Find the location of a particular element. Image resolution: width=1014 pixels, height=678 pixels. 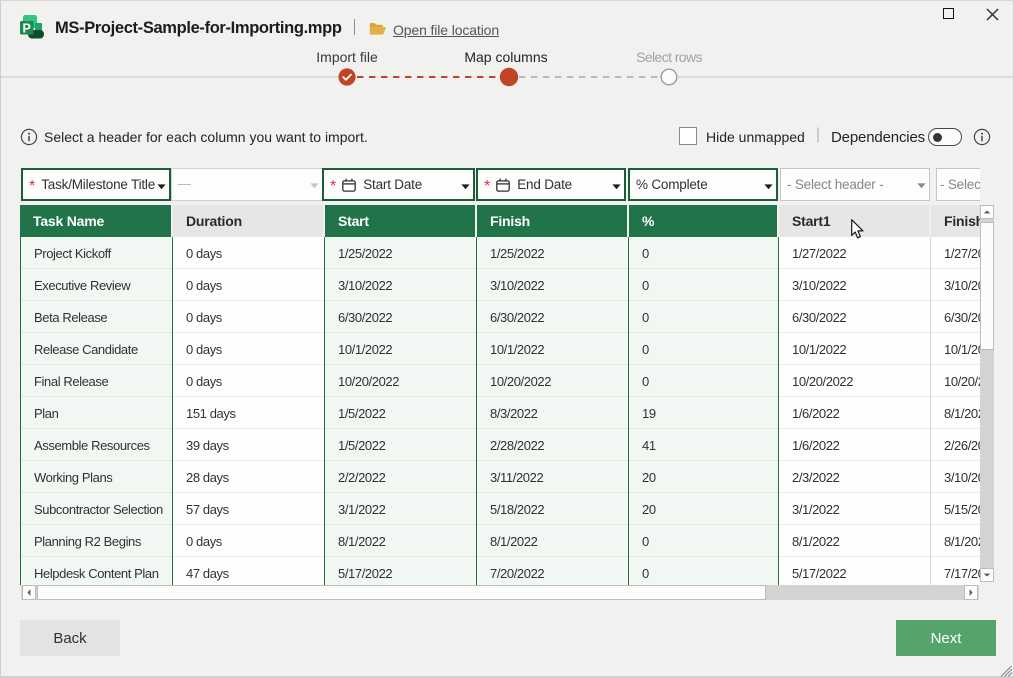

svg-text: P is located at coordinates (27, 29).